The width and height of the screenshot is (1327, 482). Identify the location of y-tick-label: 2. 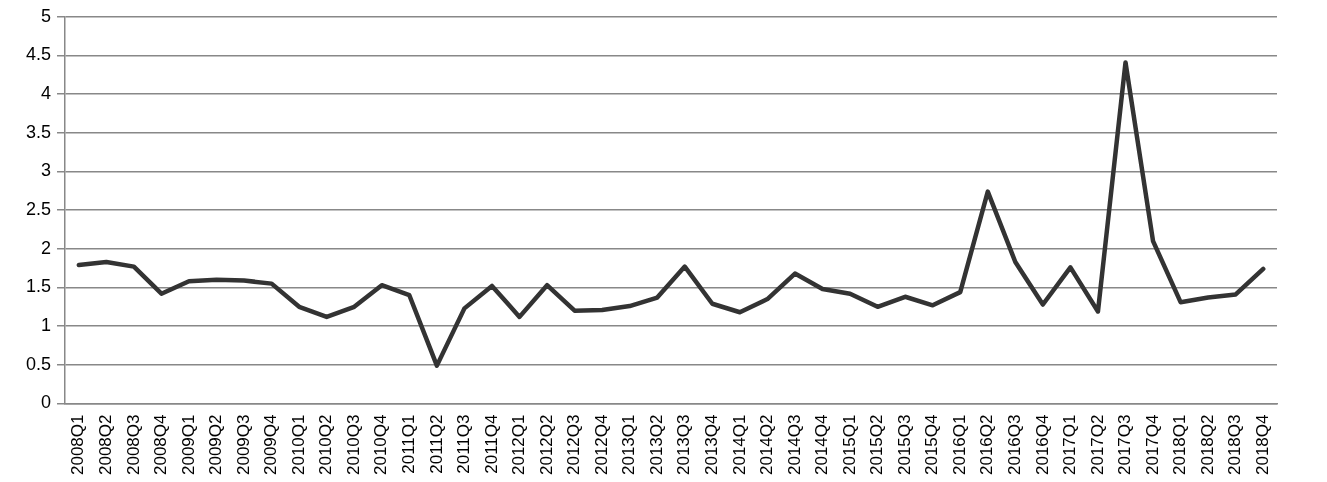
(46, 247).